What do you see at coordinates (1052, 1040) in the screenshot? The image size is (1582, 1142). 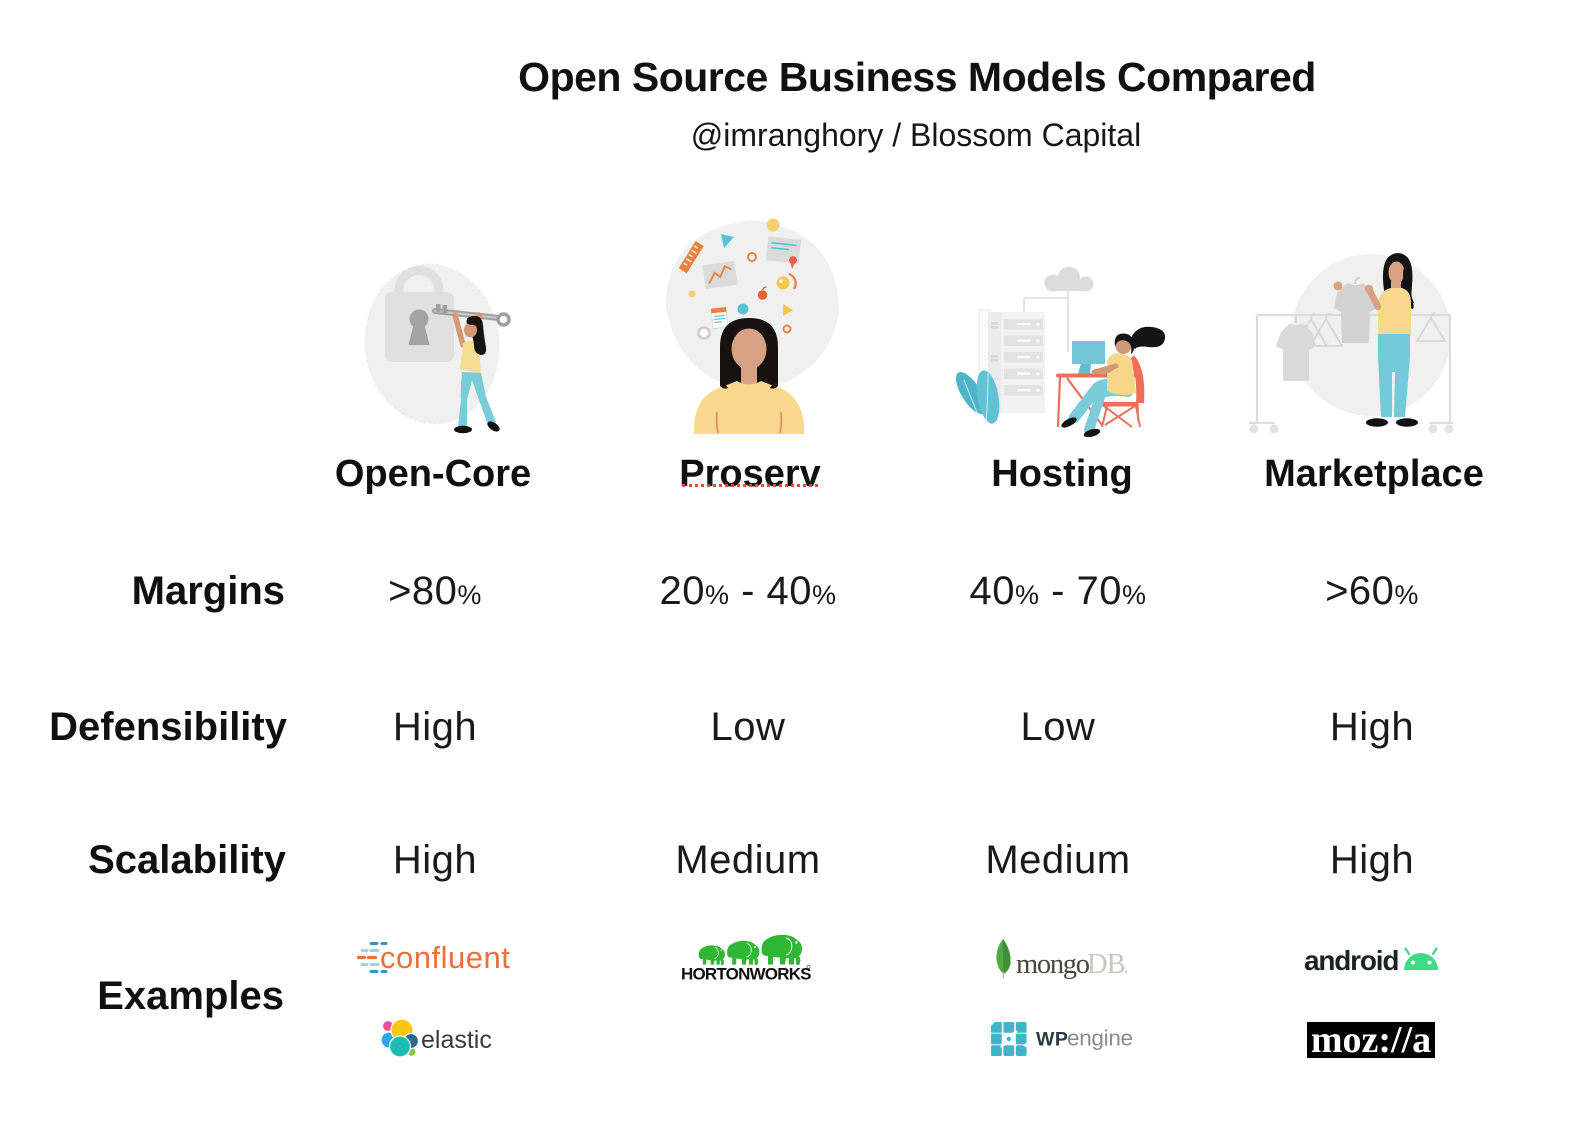 I see `svg-text: WP` at bounding box center [1052, 1040].